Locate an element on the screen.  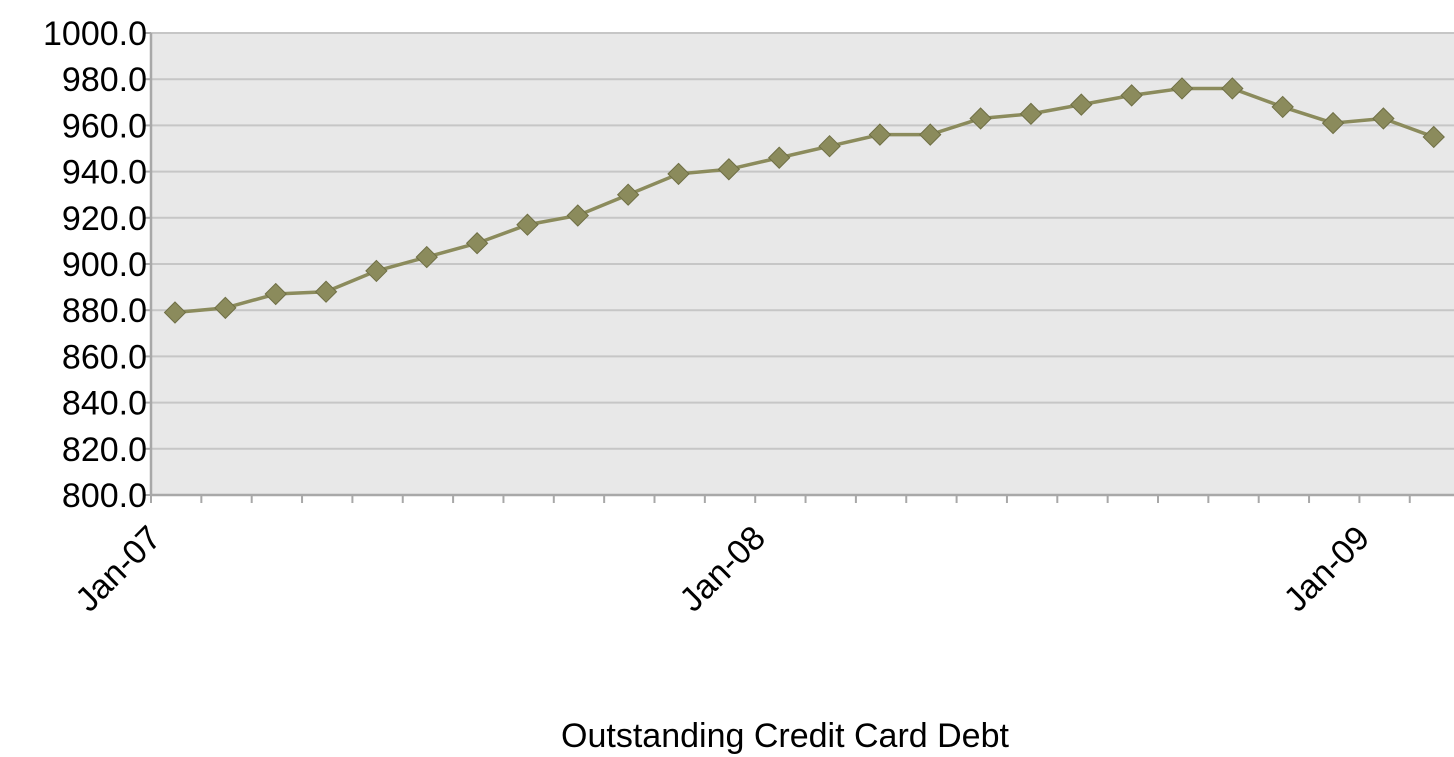
y-tick-label: 940.0 is located at coordinates (104, 173).